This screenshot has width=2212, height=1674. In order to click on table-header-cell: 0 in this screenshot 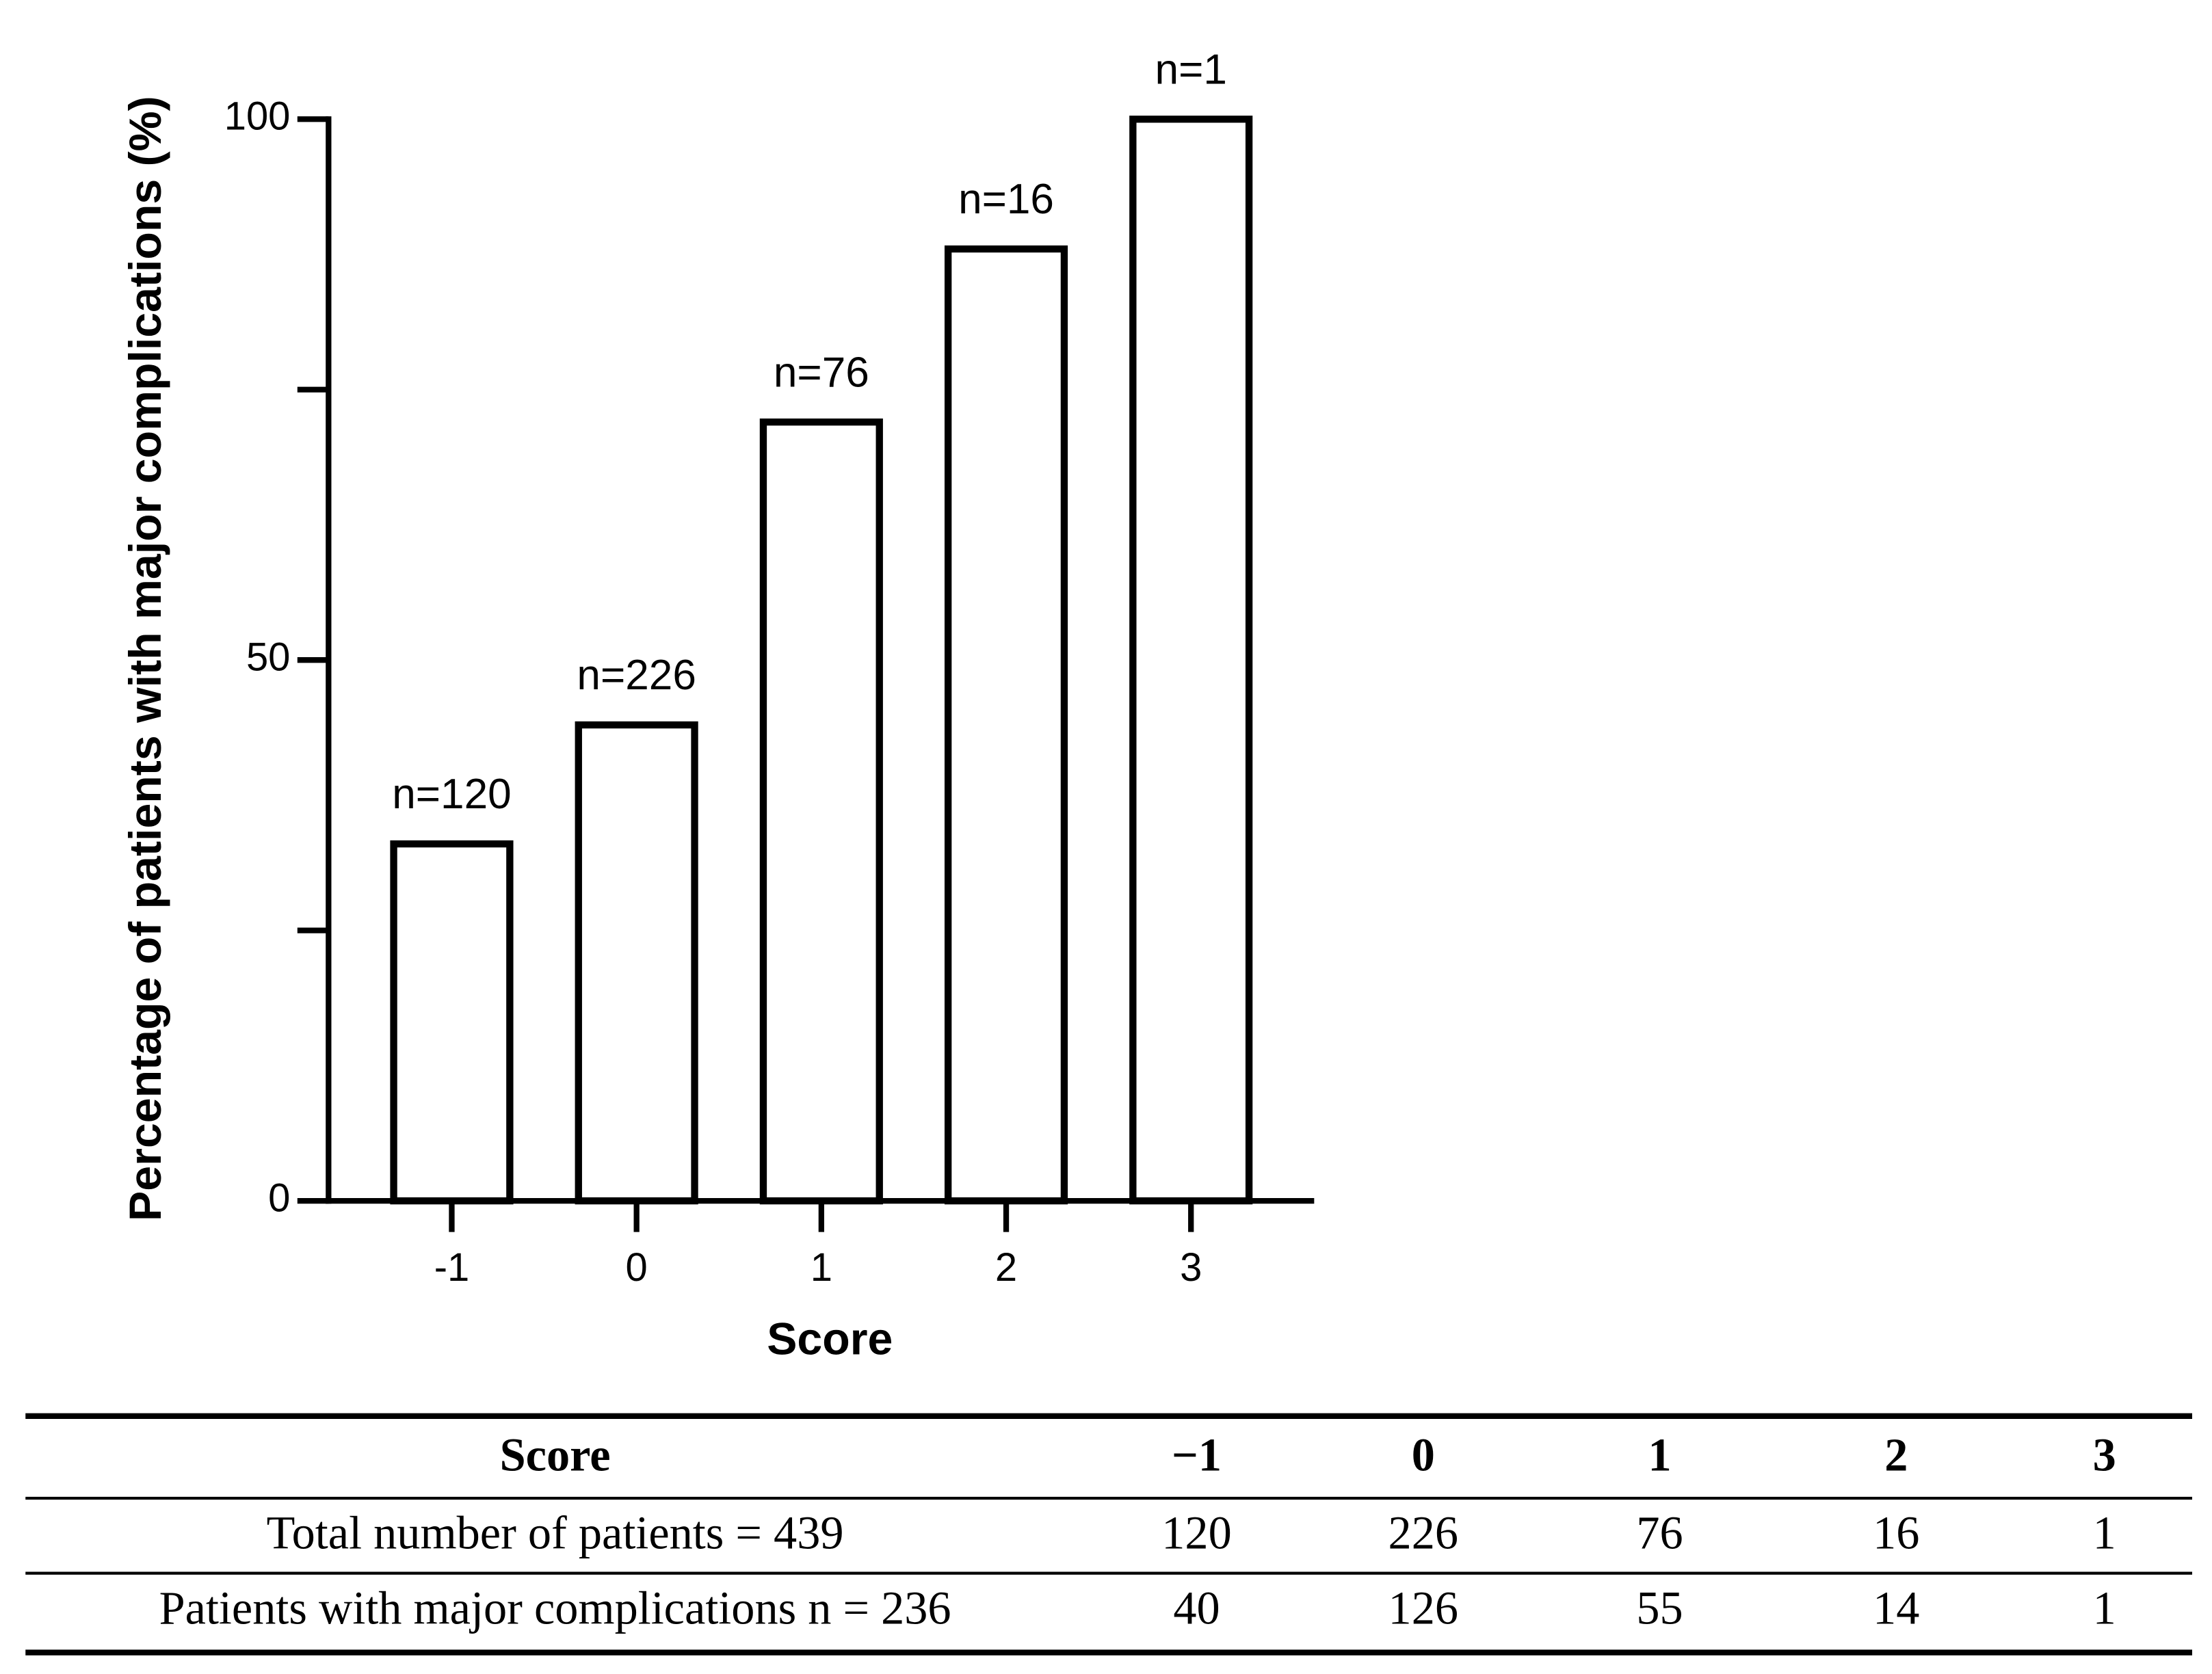, I will do `click(1424, 1455)`.